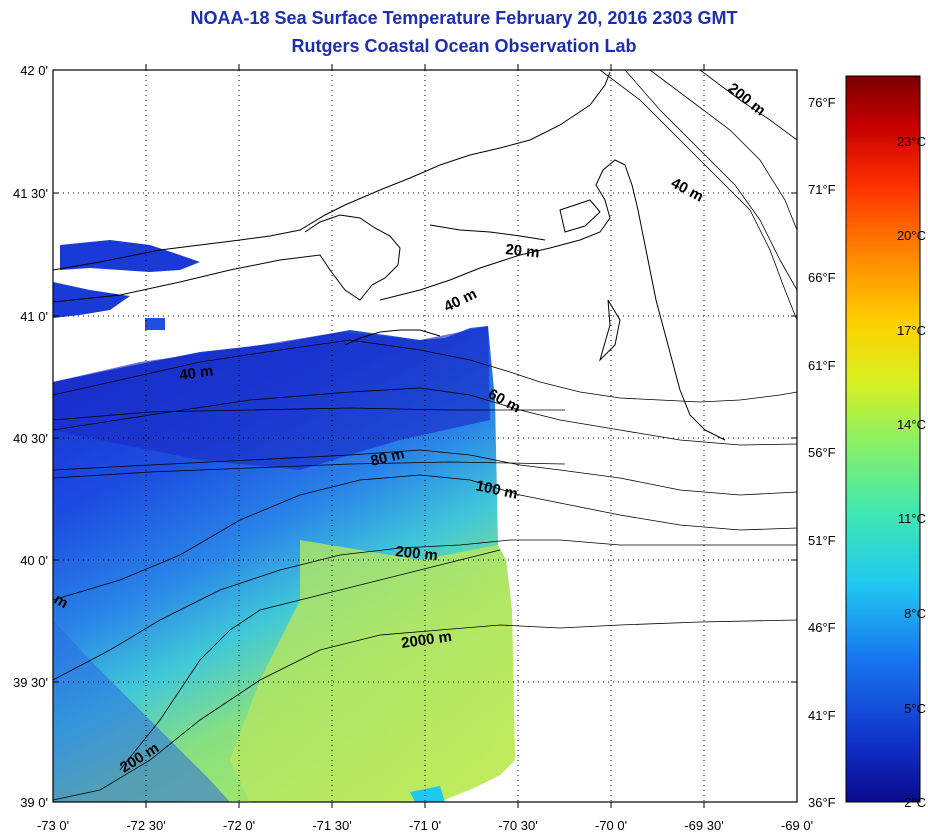 Image resolution: width=928 pixels, height=840 pixels. What do you see at coordinates (34, 316) in the screenshot?
I see `lat-label: 41 0'` at bounding box center [34, 316].